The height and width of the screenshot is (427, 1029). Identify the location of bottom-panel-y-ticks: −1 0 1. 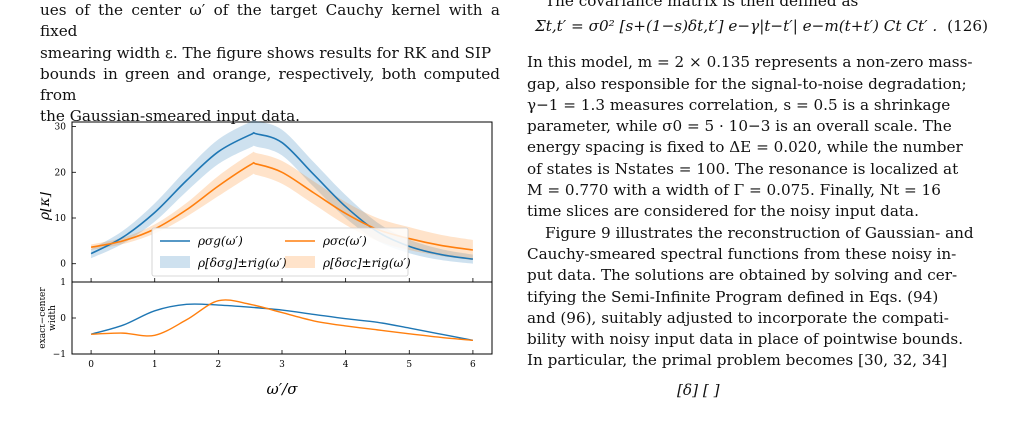
(64, 319).